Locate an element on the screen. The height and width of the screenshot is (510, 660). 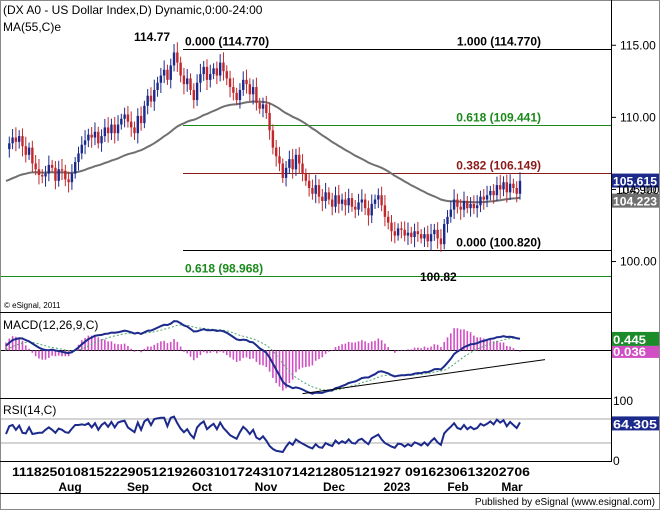
swing-high-label: 114.77 is located at coordinates (152, 37).